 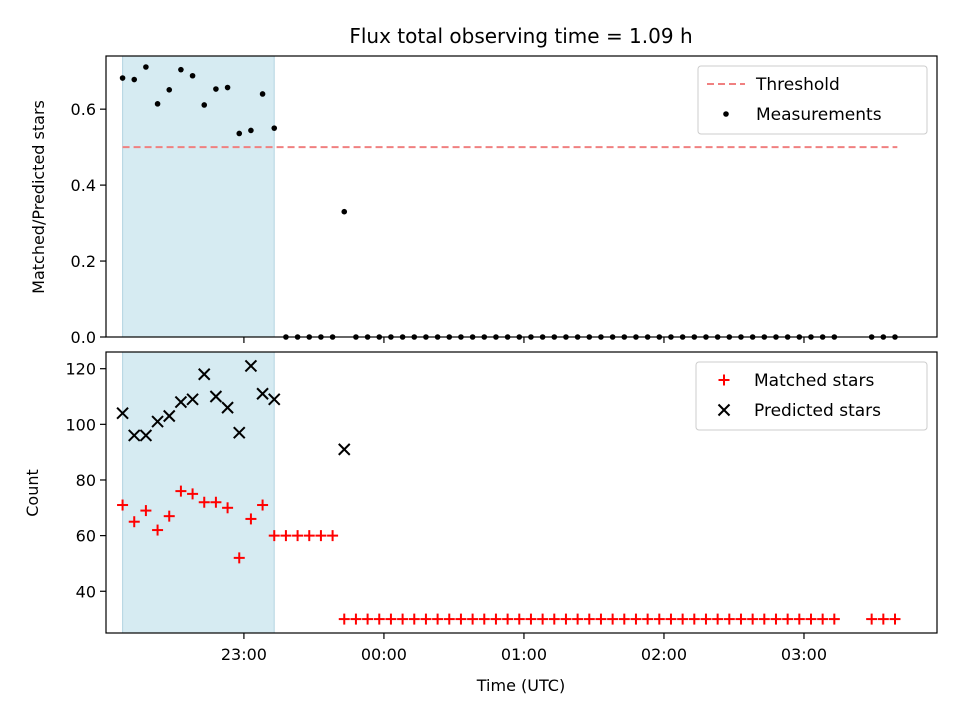 I want to click on bottom-panel-y-axis-label: Count, so click(x=32, y=493).